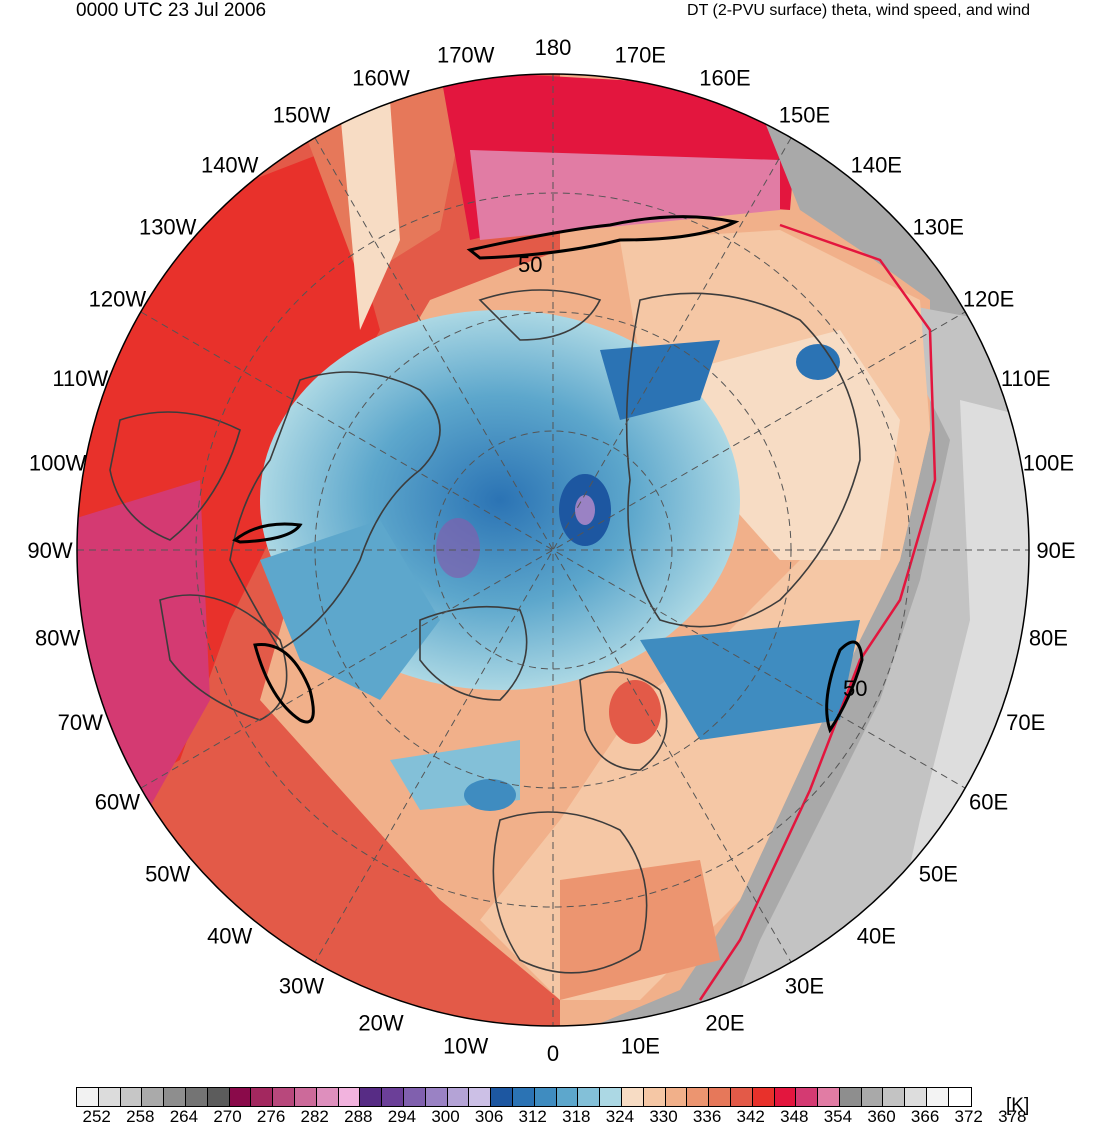  I want to click on colorbar-tick-label: 330, so click(663, 1116).